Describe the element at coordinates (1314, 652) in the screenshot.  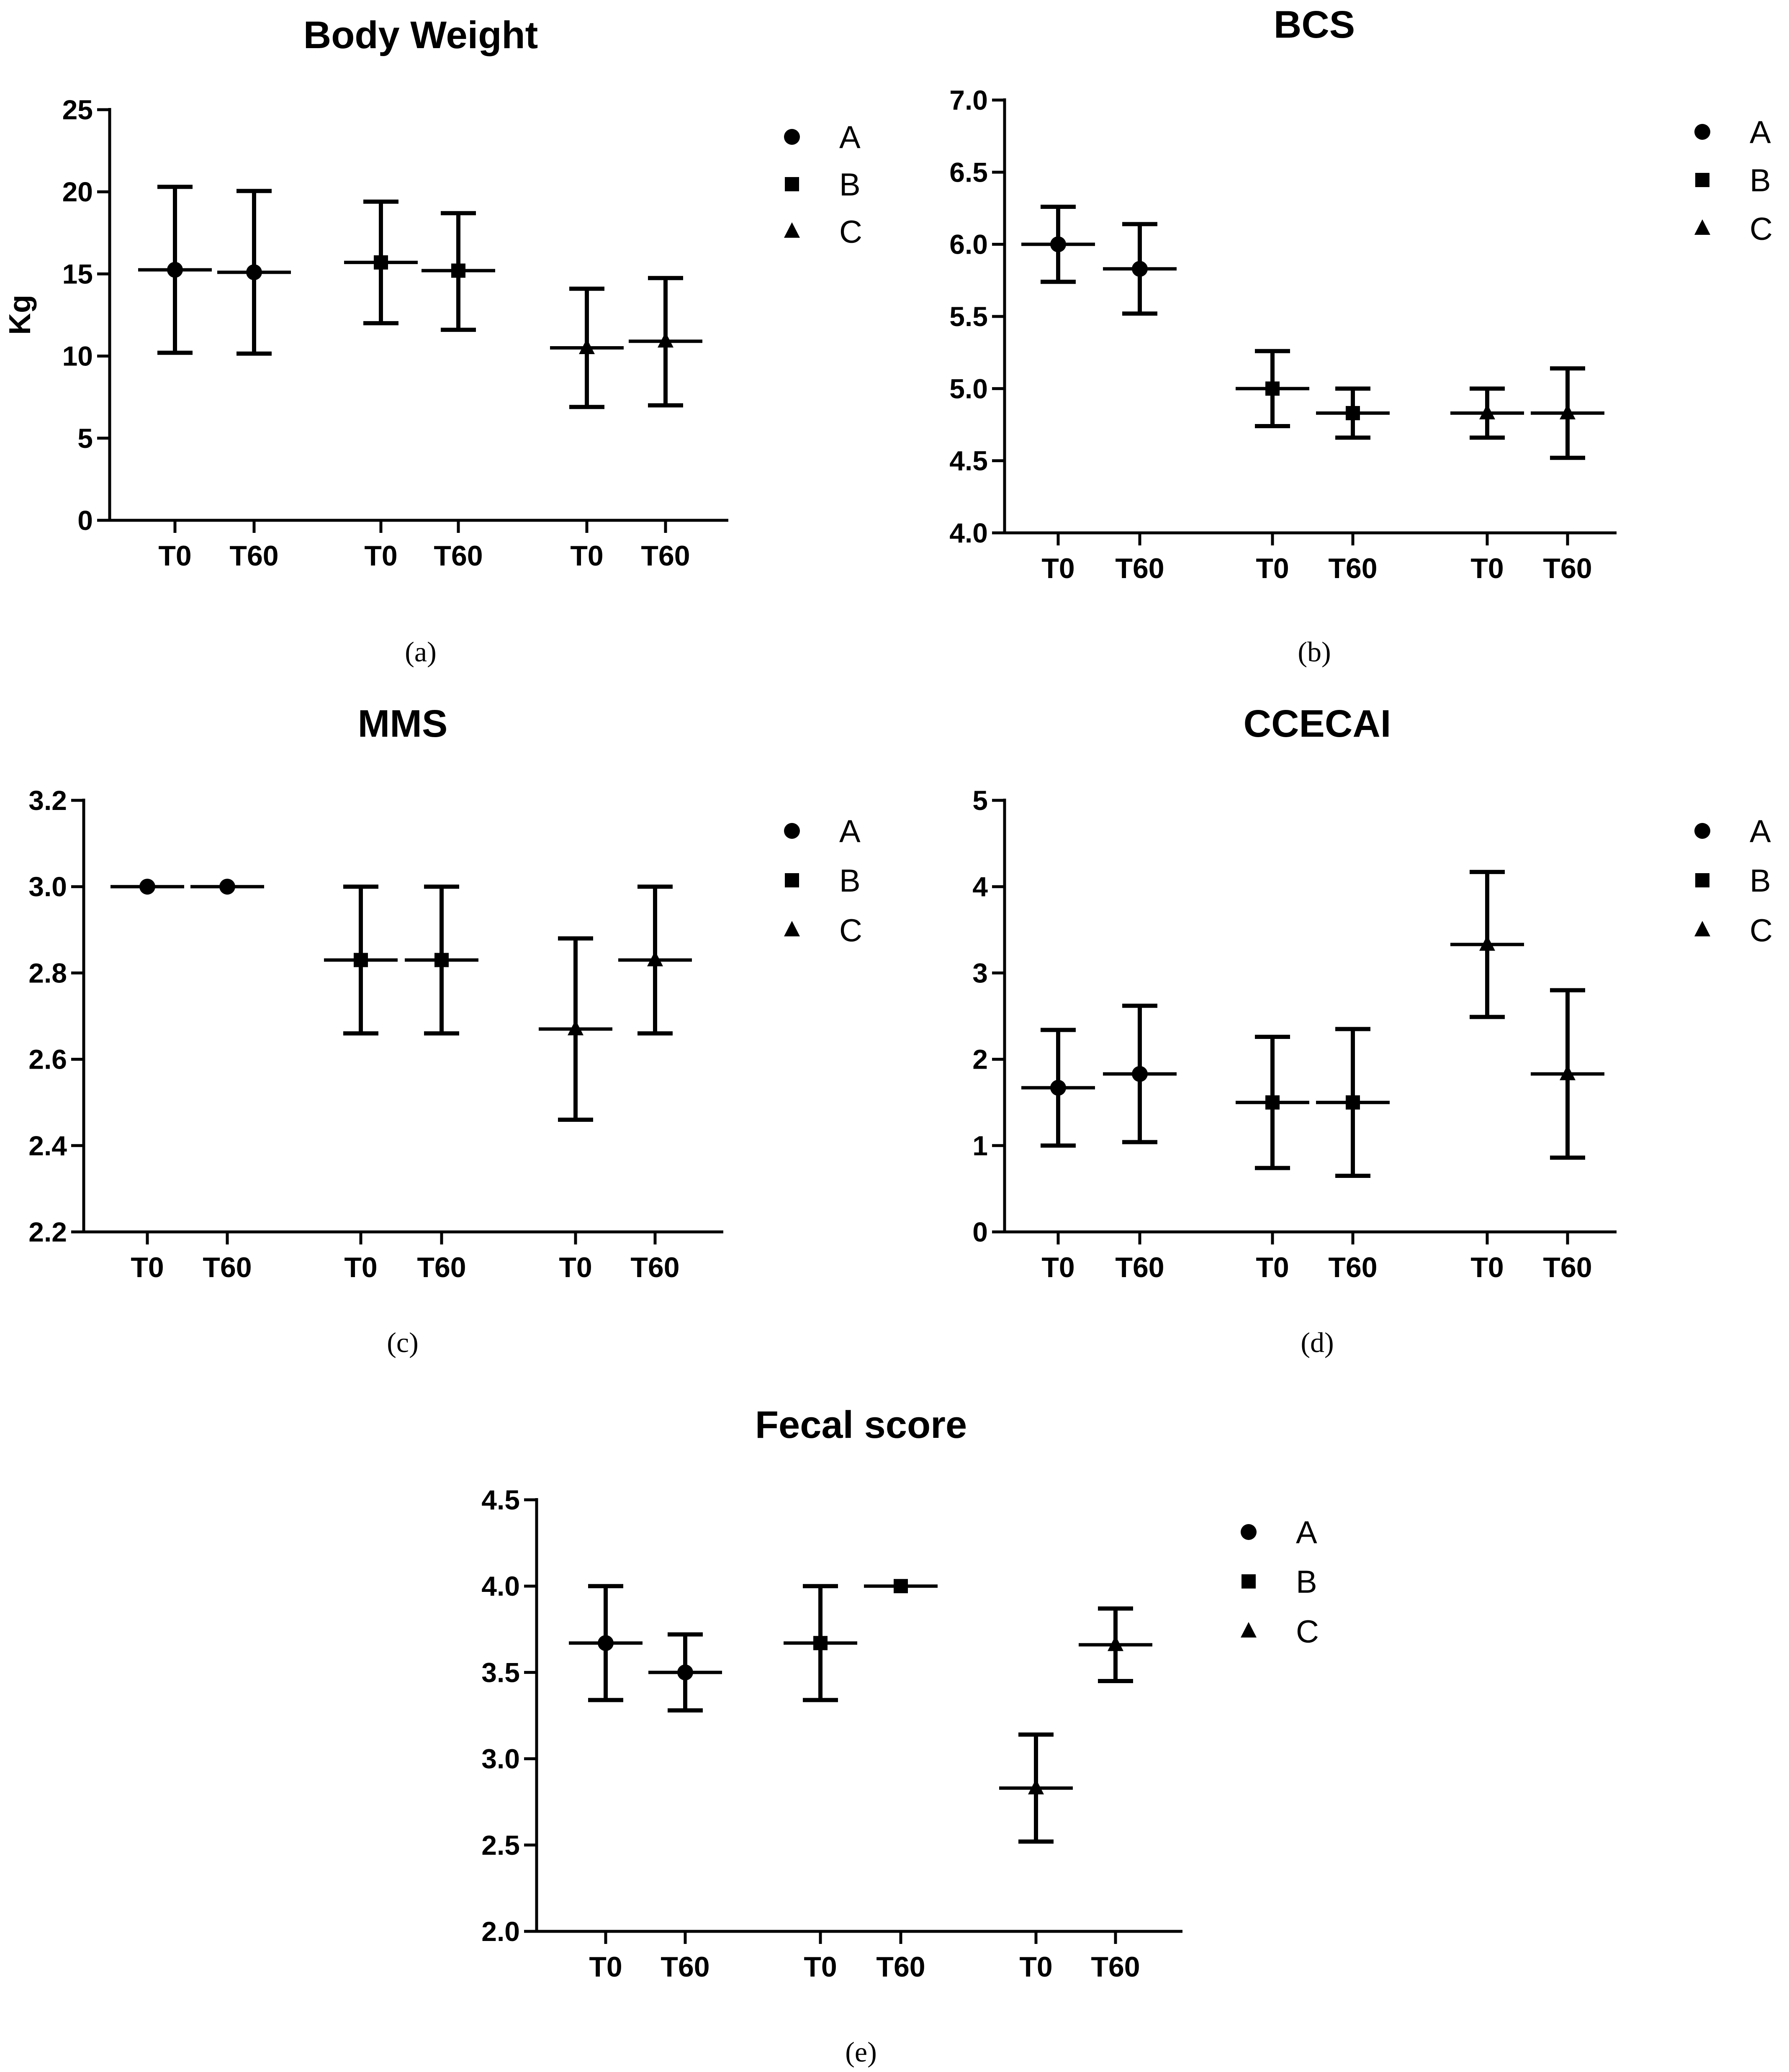
I see `panel-caption: (b)` at that location.